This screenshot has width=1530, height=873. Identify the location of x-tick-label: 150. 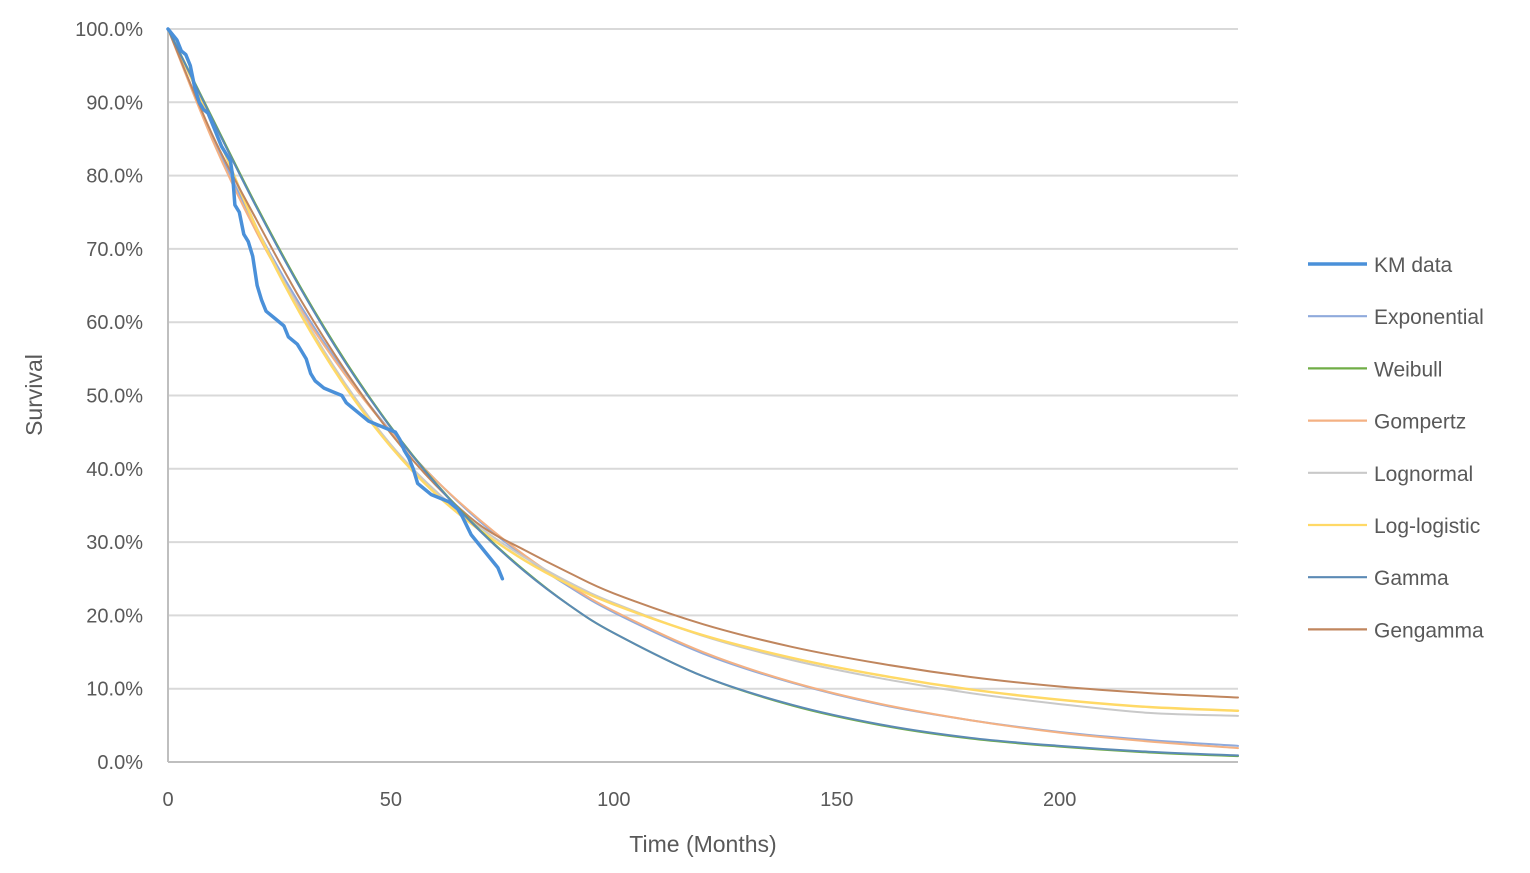
(836, 800).